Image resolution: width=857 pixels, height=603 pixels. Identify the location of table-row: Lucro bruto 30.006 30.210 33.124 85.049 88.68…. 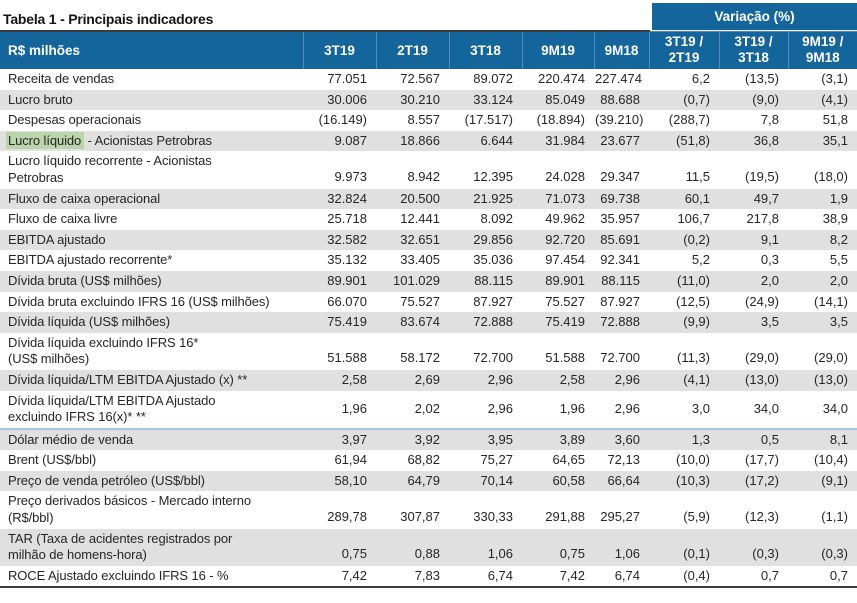
(428, 100).